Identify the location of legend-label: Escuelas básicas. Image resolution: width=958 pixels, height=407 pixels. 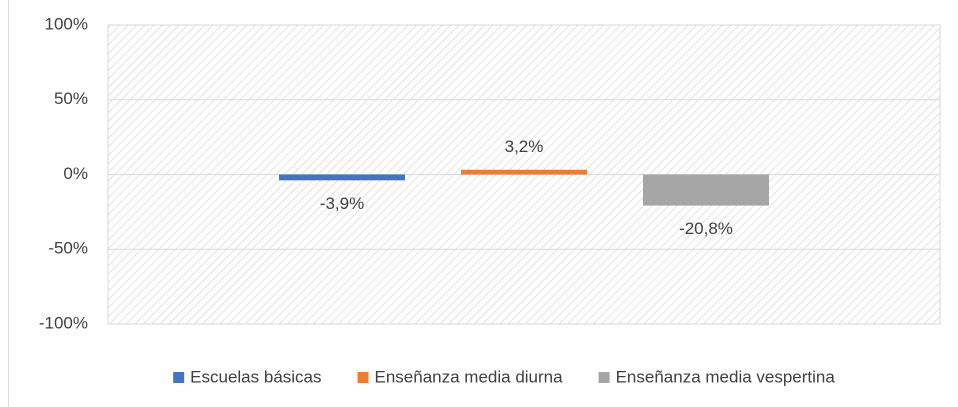
(255, 376).